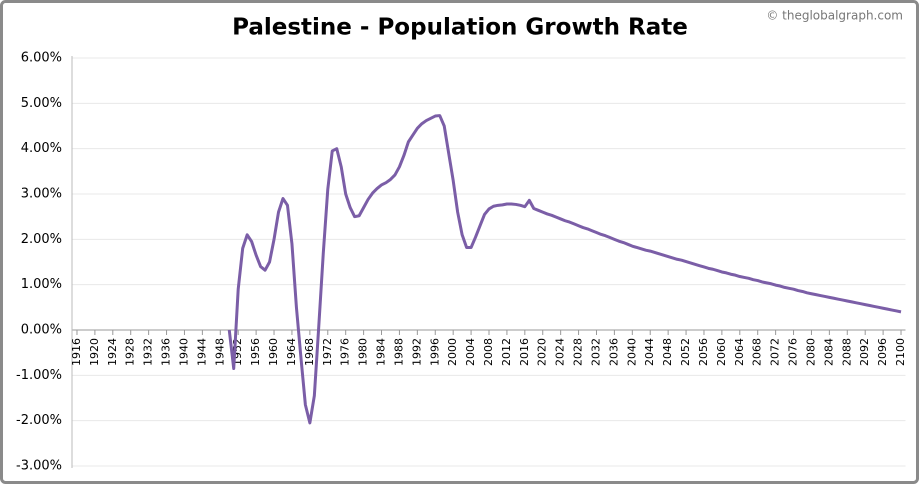 Image resolution: width=919 pixels, height=484 pixels. Describe the element at coordinates (882, 352) in the screenshot. I see `x-tick-label: 2096` at that location.